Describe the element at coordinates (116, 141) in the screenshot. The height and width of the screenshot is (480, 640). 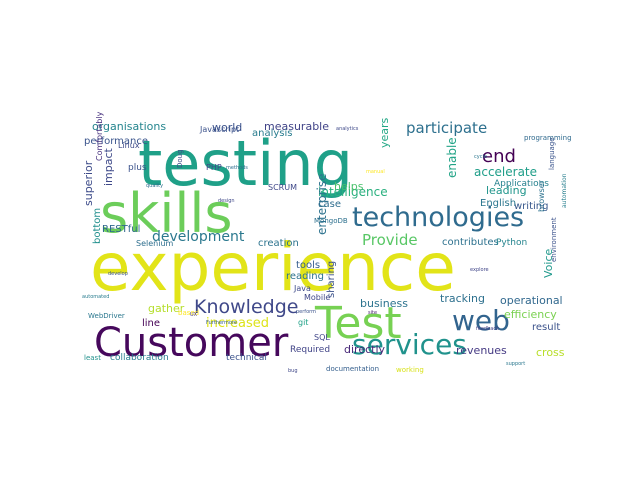
I see `word-performance: performance` at that location.